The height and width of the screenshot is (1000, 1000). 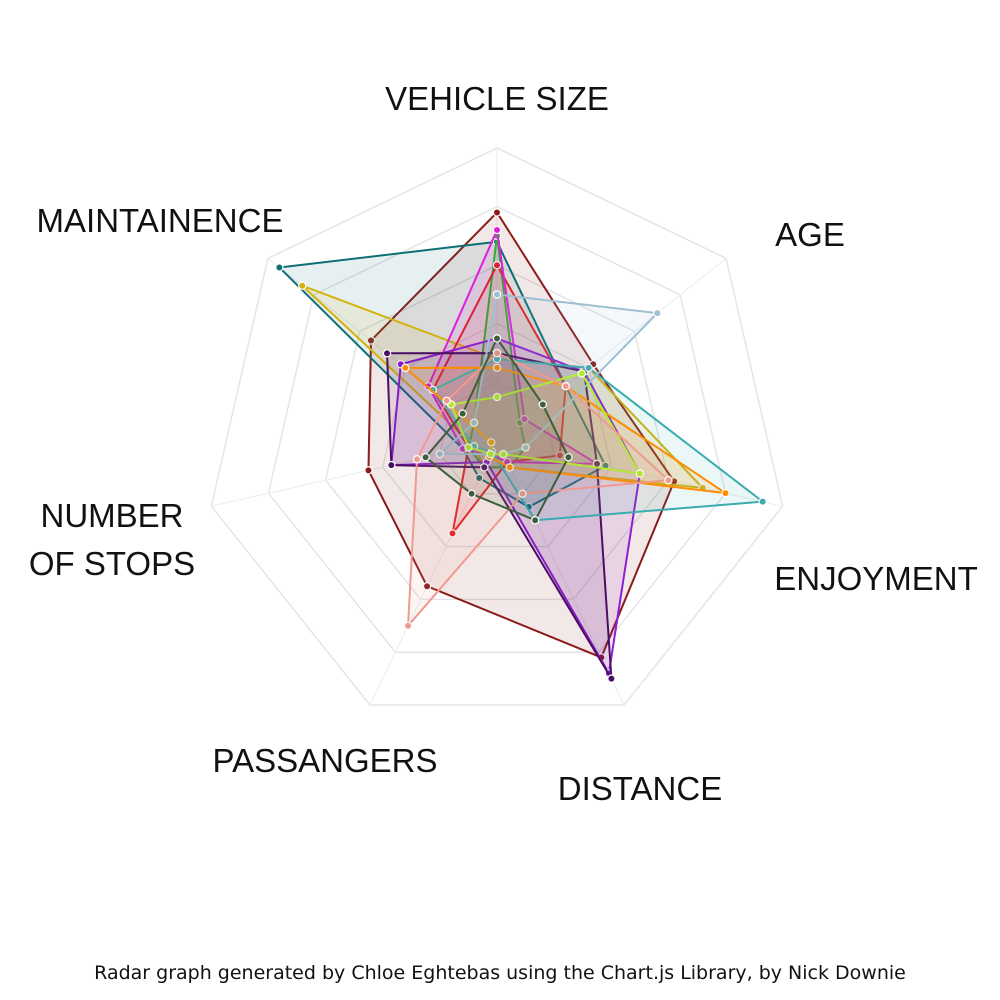 What do you see at coordinates (640, 788) in the screenshot?
I see `axis-label: DISTANCE` at bounding box center [640, 788].